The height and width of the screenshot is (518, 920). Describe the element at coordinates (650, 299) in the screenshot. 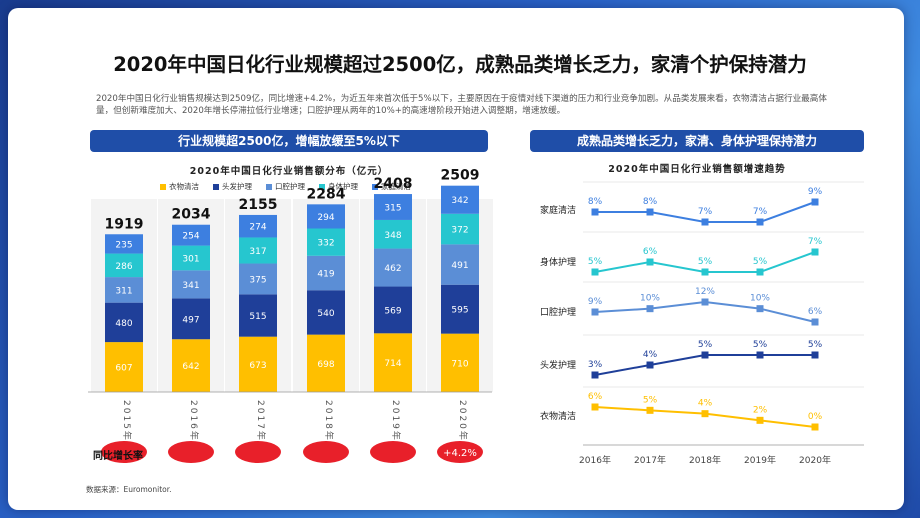

I see `data-label: 10%` at that location.